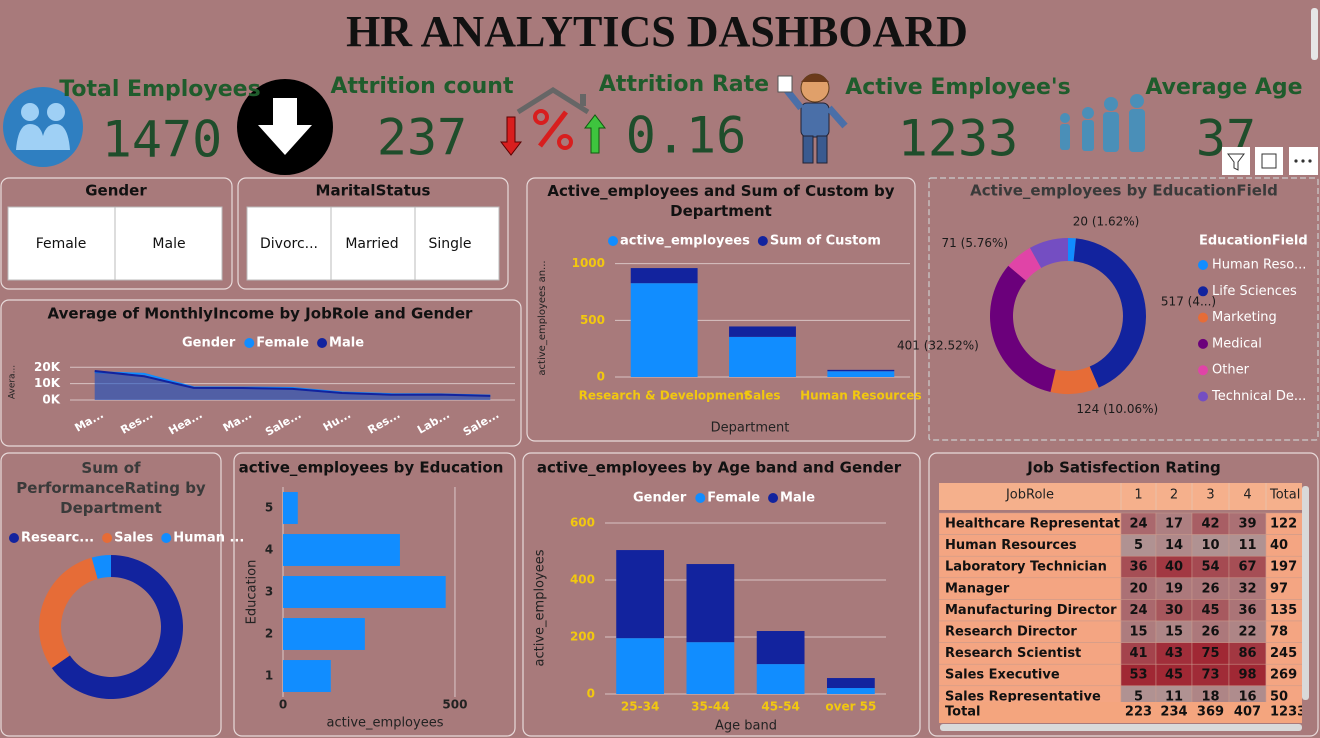 Image resolution: width=1320 pixels, height=738 pixels. Describe the element at coordinates (762, 396) in the screenshot. I see `x-tick-label: Sales` at that location.